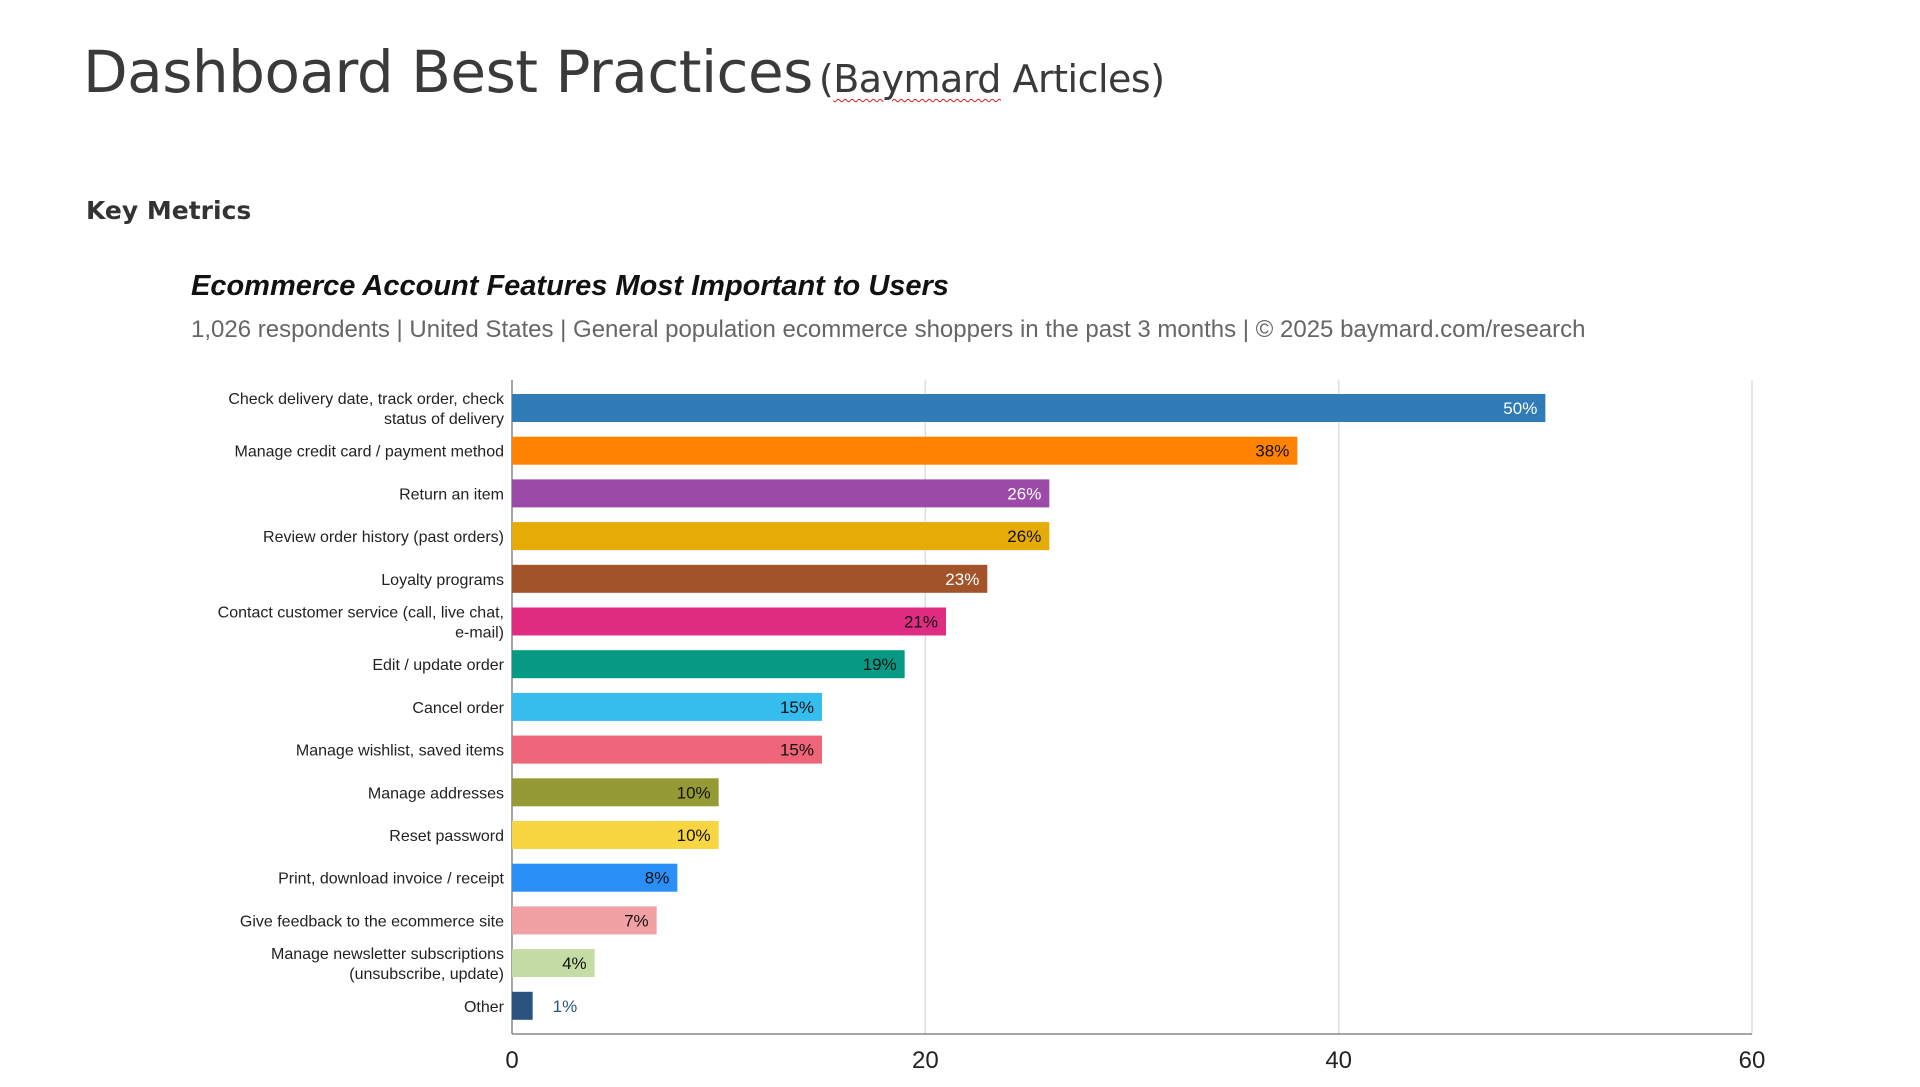 Image resolution: width=1920 pixels, height=1087 pixels. Describe the element at coordinates (369, 452) in the screenshot. I see `category-label: Manage credit card / payment method` at that location.